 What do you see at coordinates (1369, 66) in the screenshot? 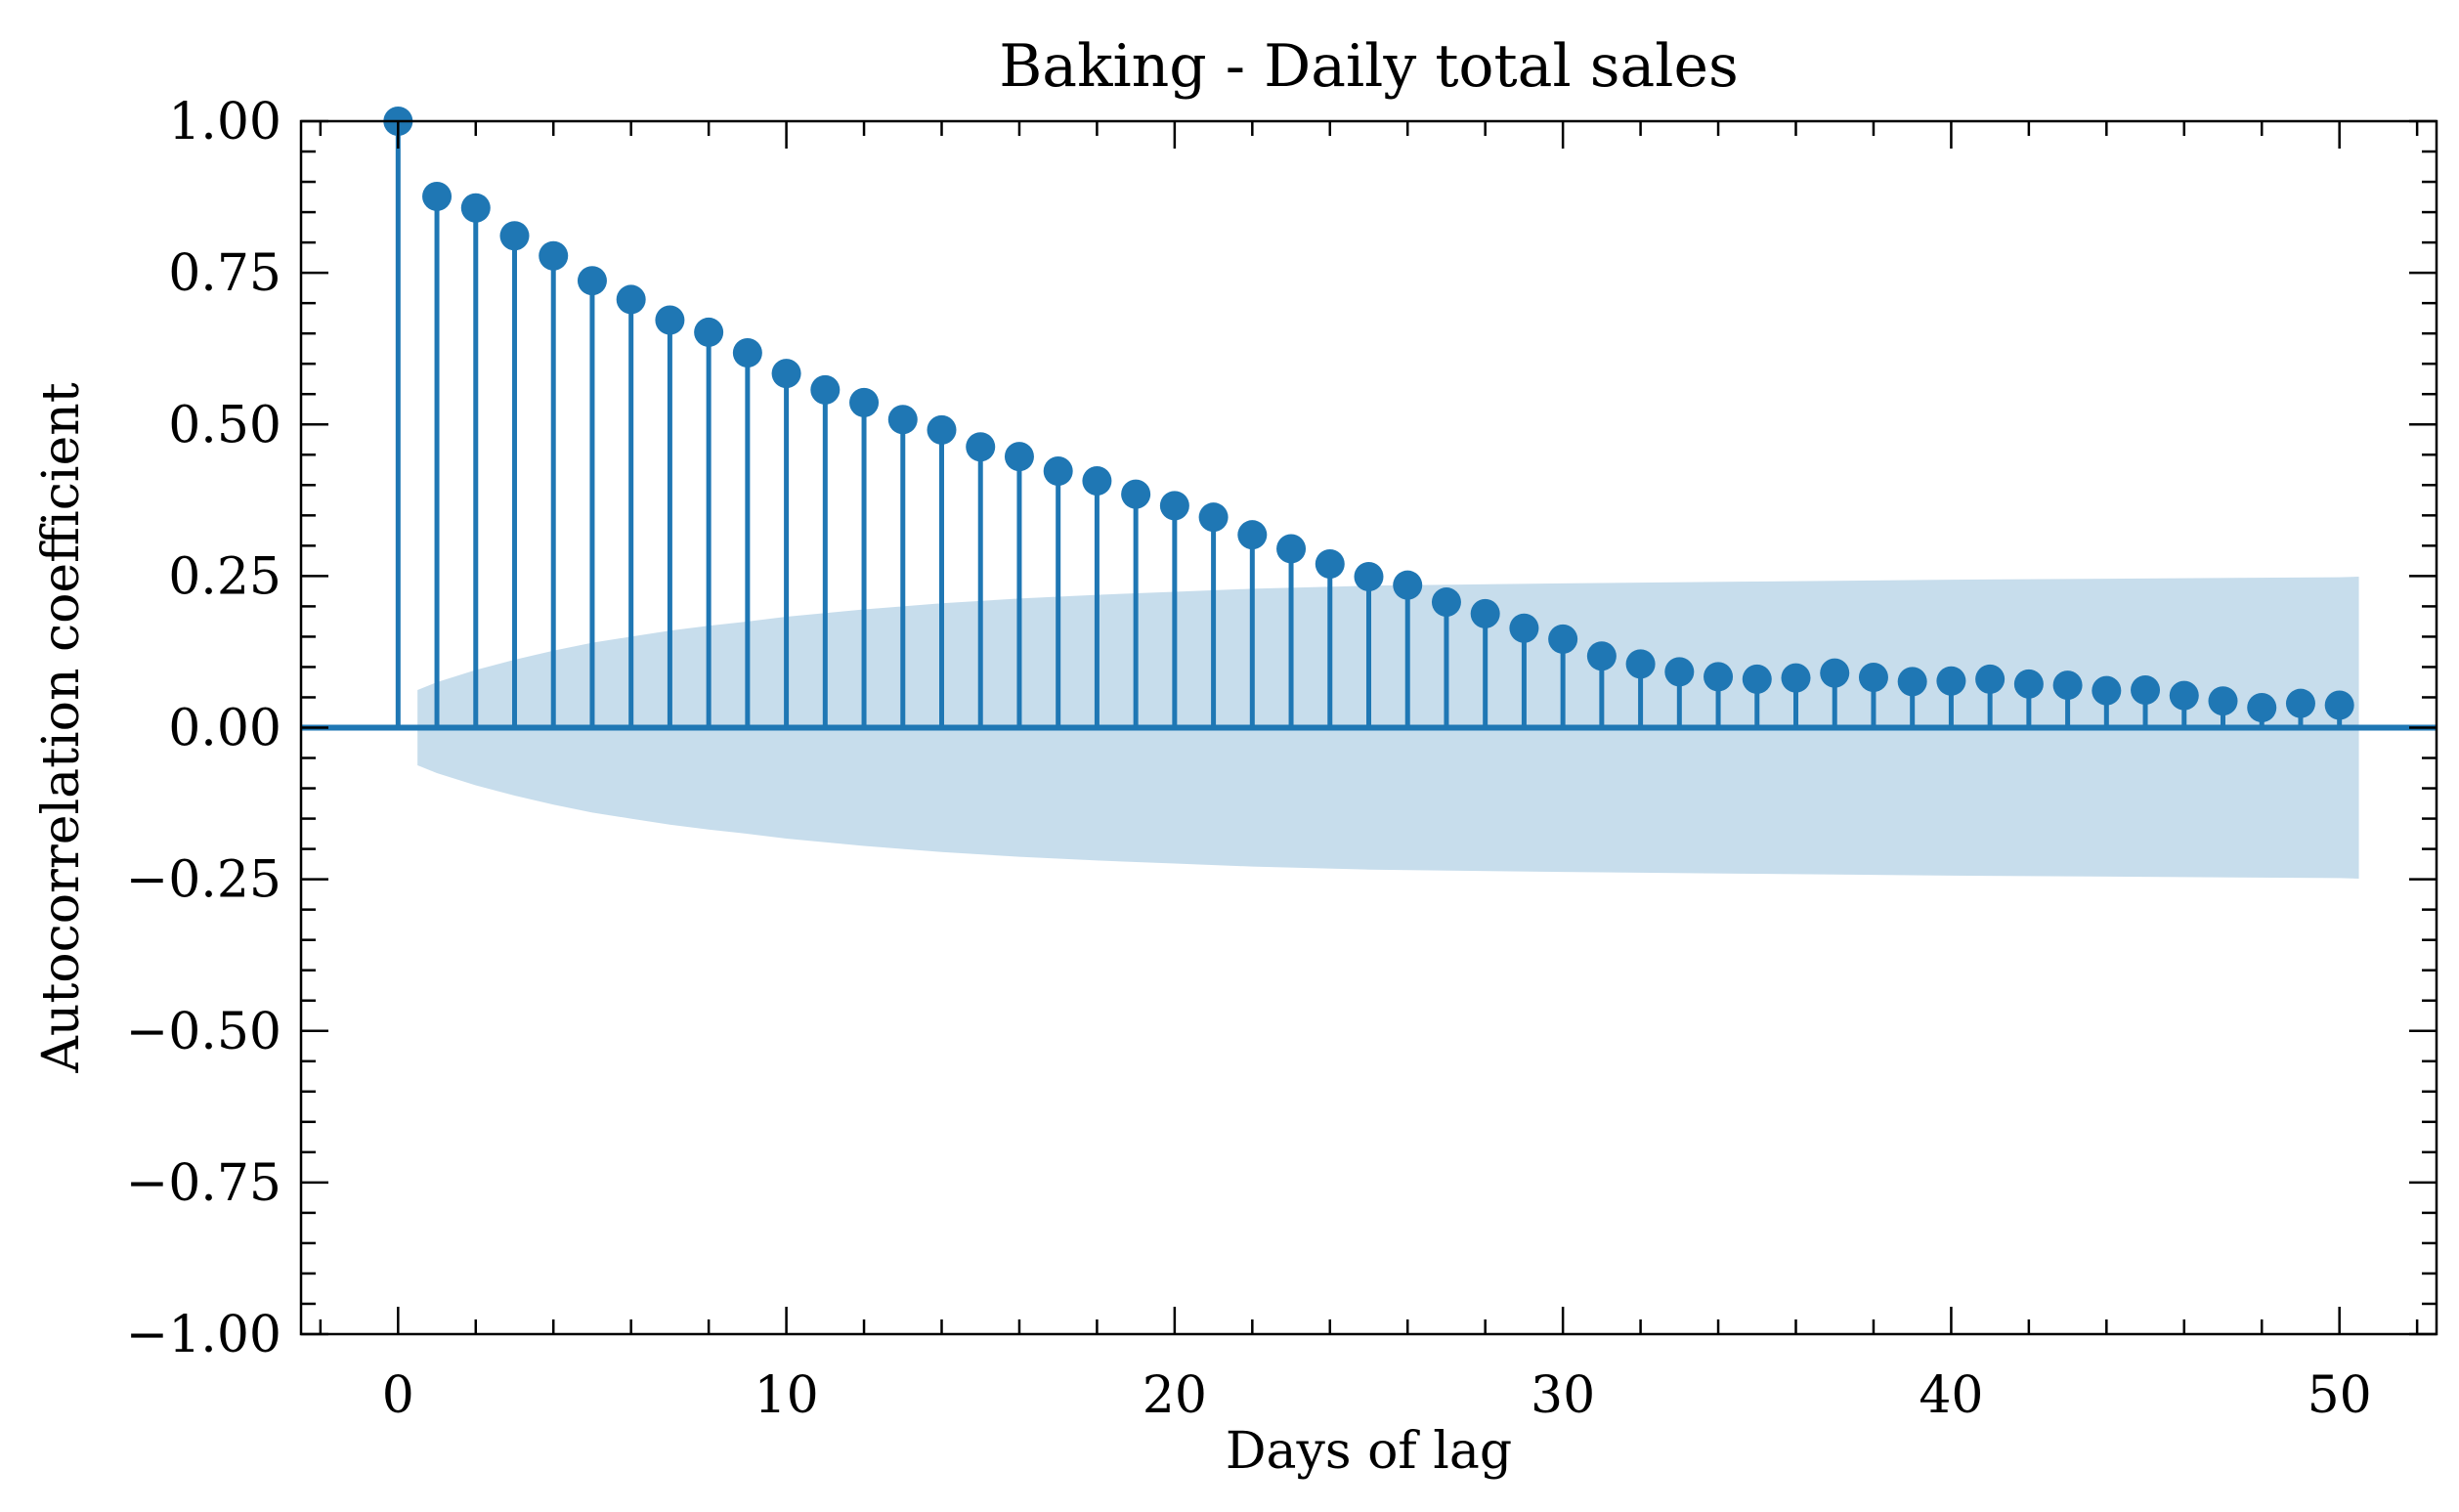
I see `chart-title: Baking - Daily total sales` at bounding box center [1369, 66].